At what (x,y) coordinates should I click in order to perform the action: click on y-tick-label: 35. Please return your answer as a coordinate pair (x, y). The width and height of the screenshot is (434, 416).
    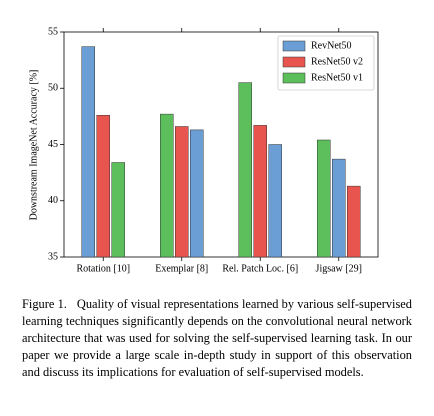
    Looking at the image, I should click on (53, 256).